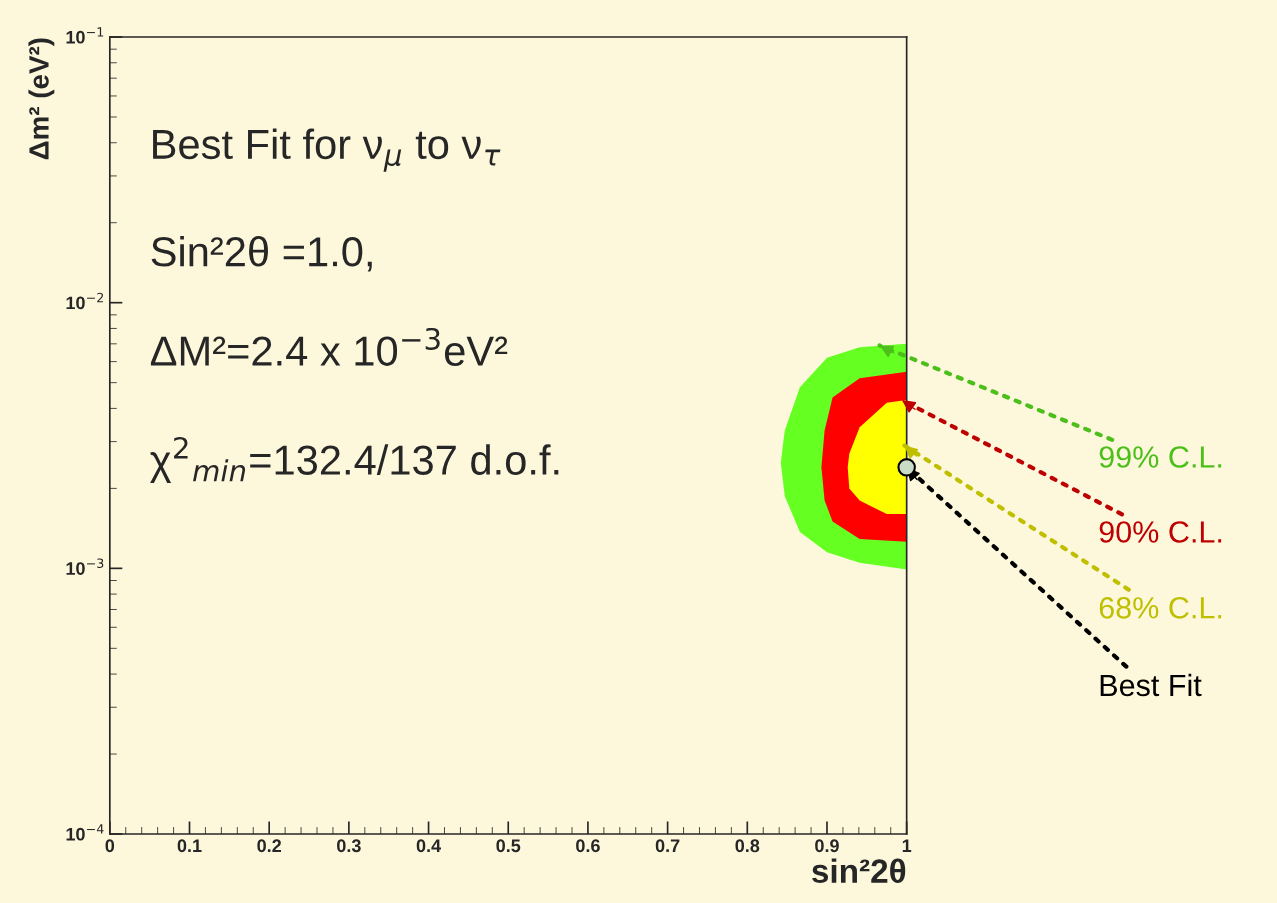 The height and width of the screenshot is (903, 1277). I want to click on x-tick-label: 0.3, so click(349, 846).